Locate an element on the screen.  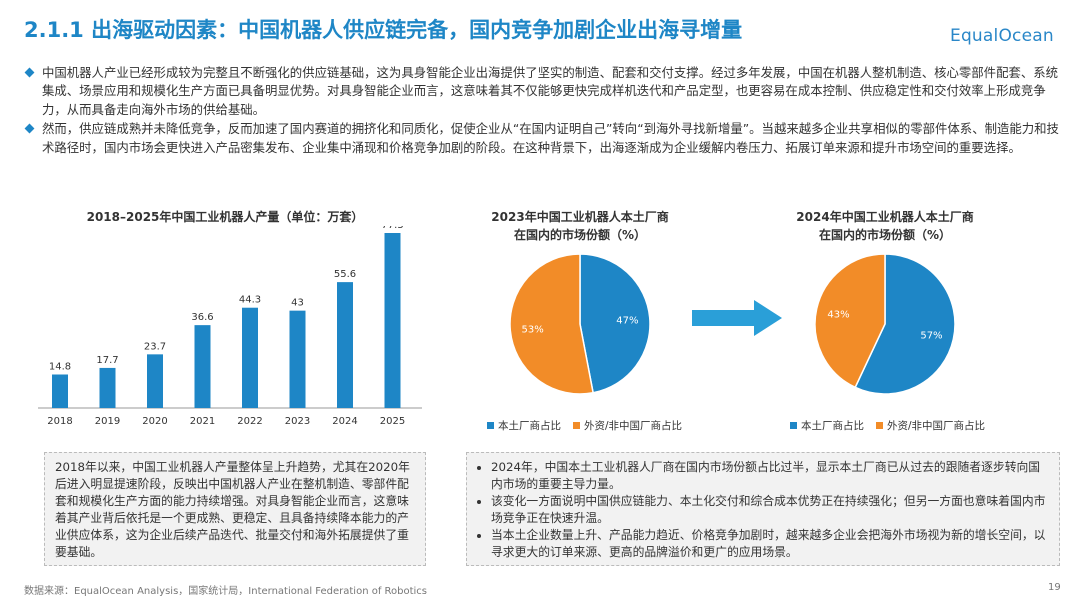
bar-value-label-2023: 43 is located at coordinates (297, 303).